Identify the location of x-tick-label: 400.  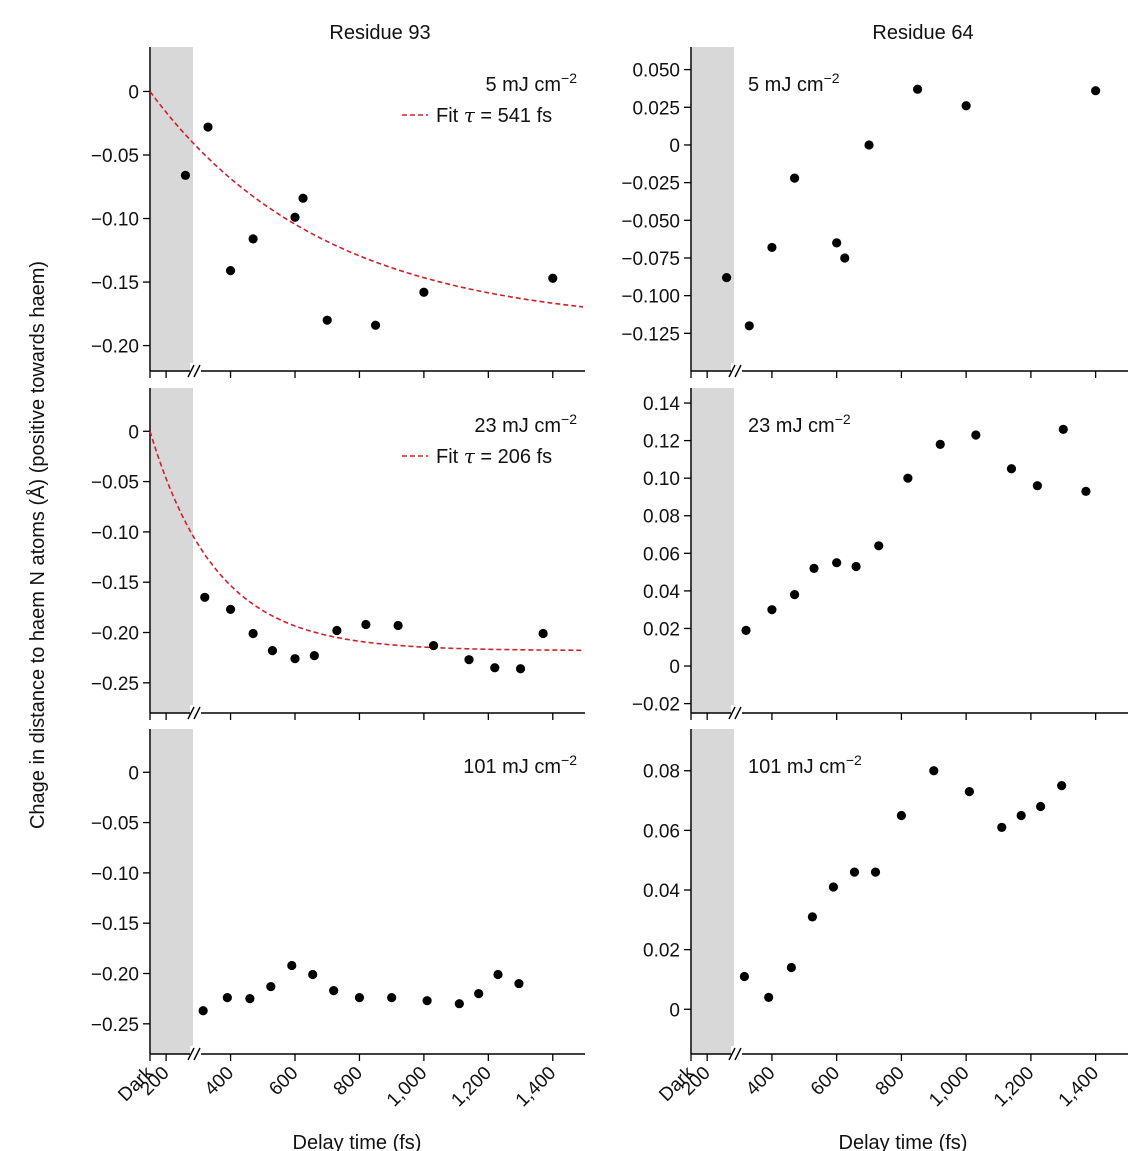
(760, 1081).